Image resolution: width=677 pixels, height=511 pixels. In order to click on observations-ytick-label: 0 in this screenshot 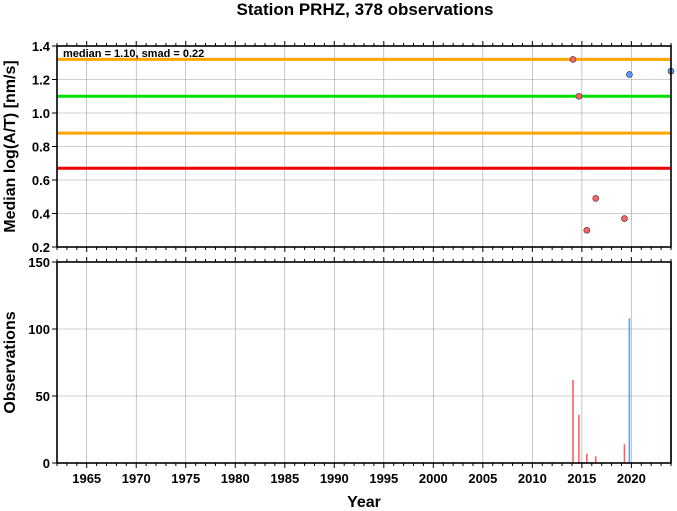, I will do `click(46, 463)`.